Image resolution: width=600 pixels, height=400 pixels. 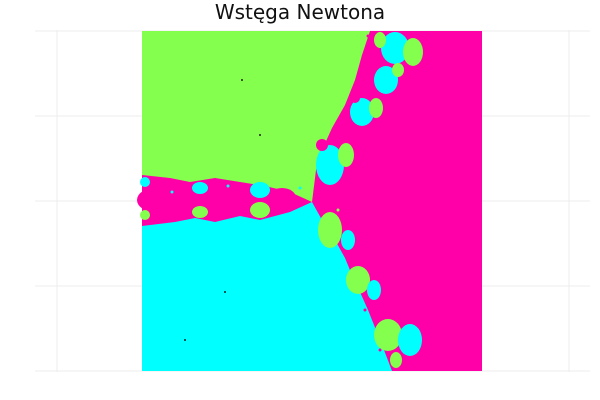 I want to click on lower-arm-lobes, so click(x=370, y=290).